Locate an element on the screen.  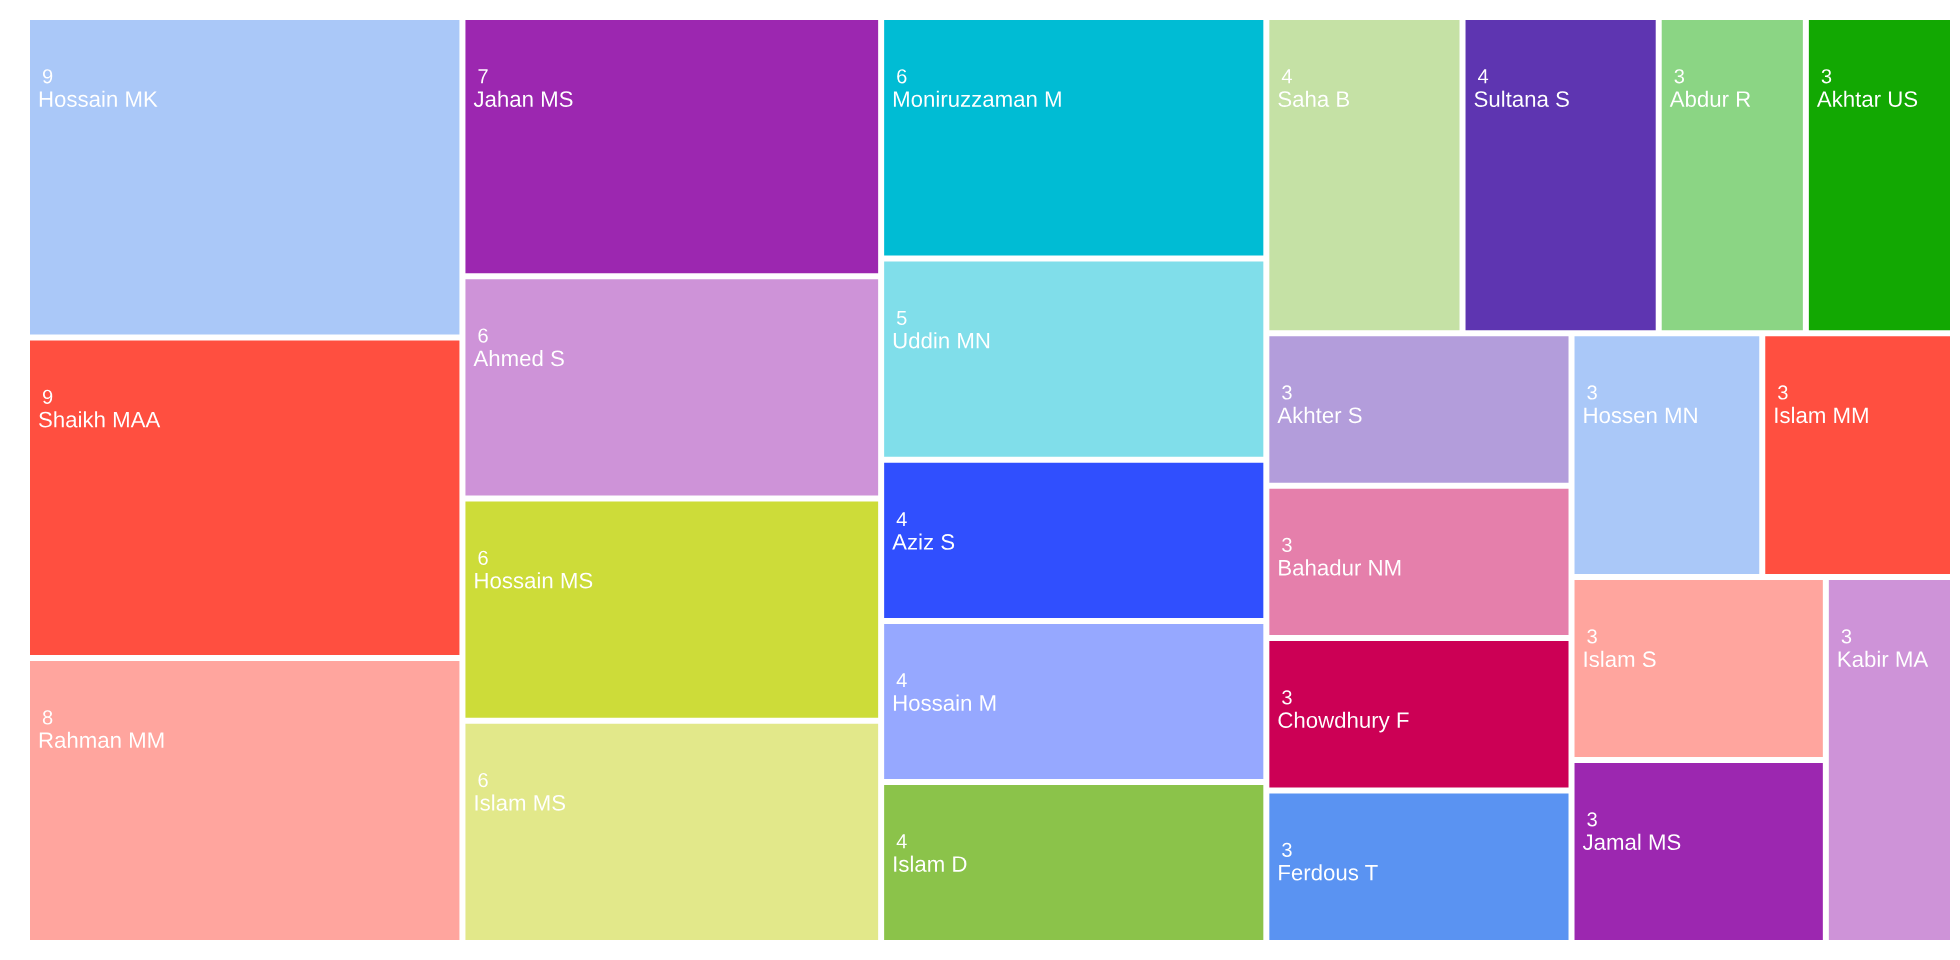
category-label: Ferdous T is located at coordinates (1328, 872).